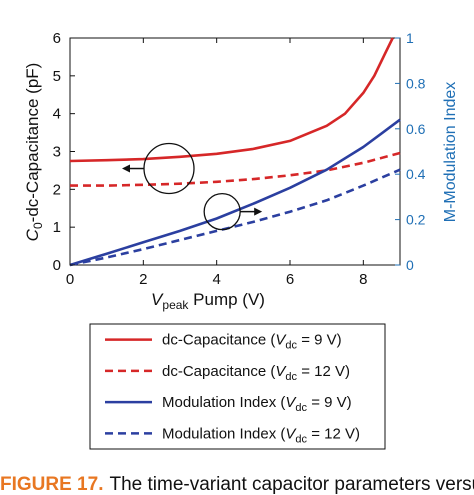  What do you see at coordinates (257, 404) in the screenshot?
I see `legend-label-3: Modulation Index (Vdc = 9 V)` at bounding box center [257, 404].